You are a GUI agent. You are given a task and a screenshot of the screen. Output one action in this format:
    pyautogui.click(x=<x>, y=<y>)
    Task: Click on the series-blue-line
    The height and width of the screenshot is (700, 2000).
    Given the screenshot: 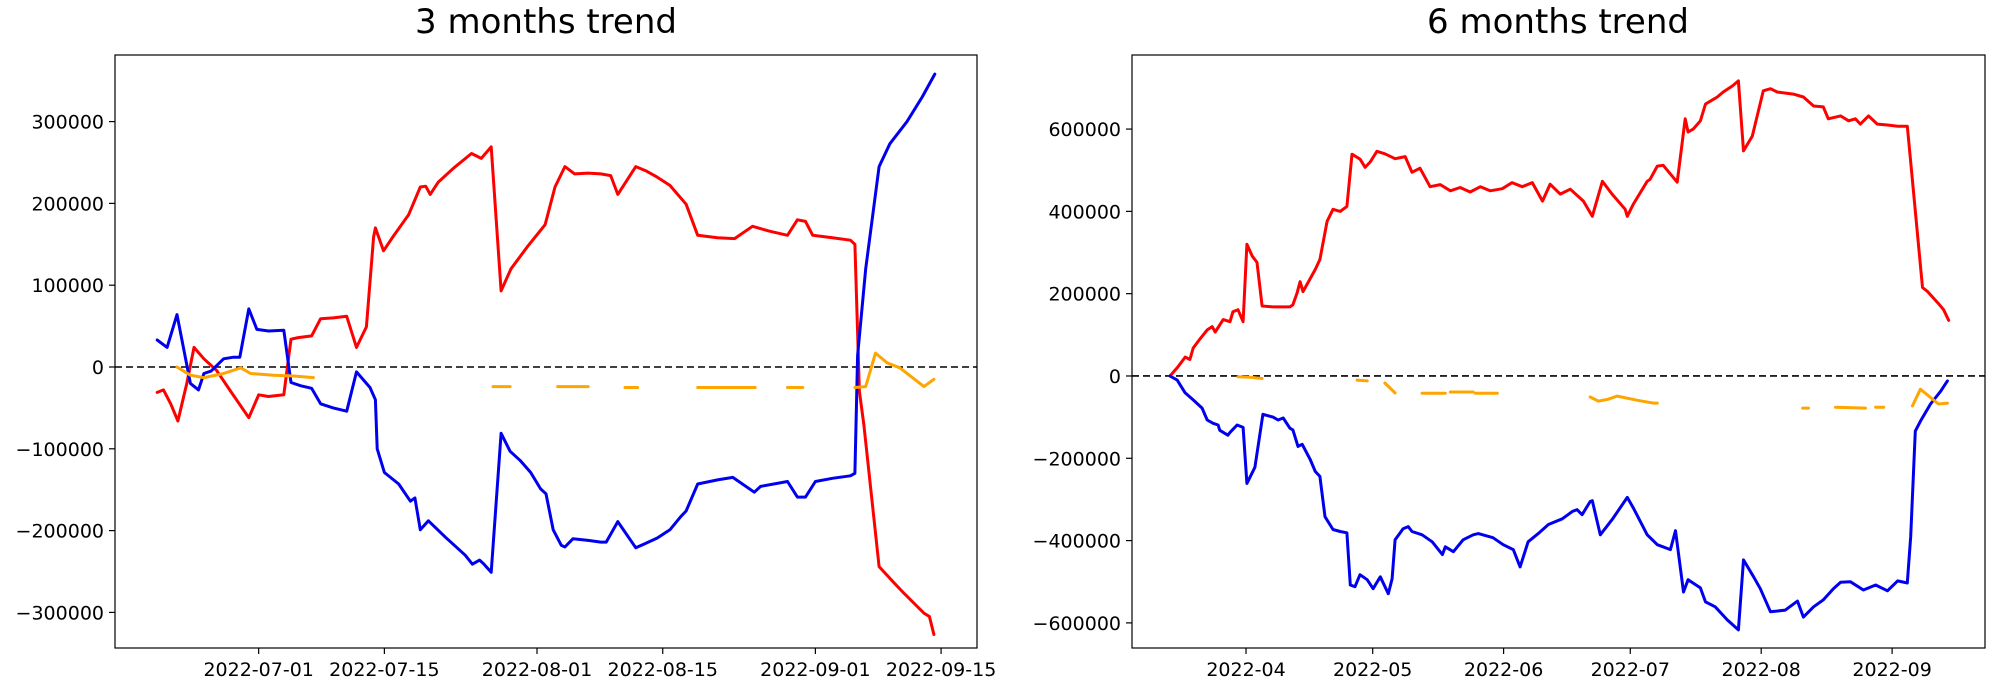 What is the action you would take?
    pyautogui.click(x=1558, y=503)
    